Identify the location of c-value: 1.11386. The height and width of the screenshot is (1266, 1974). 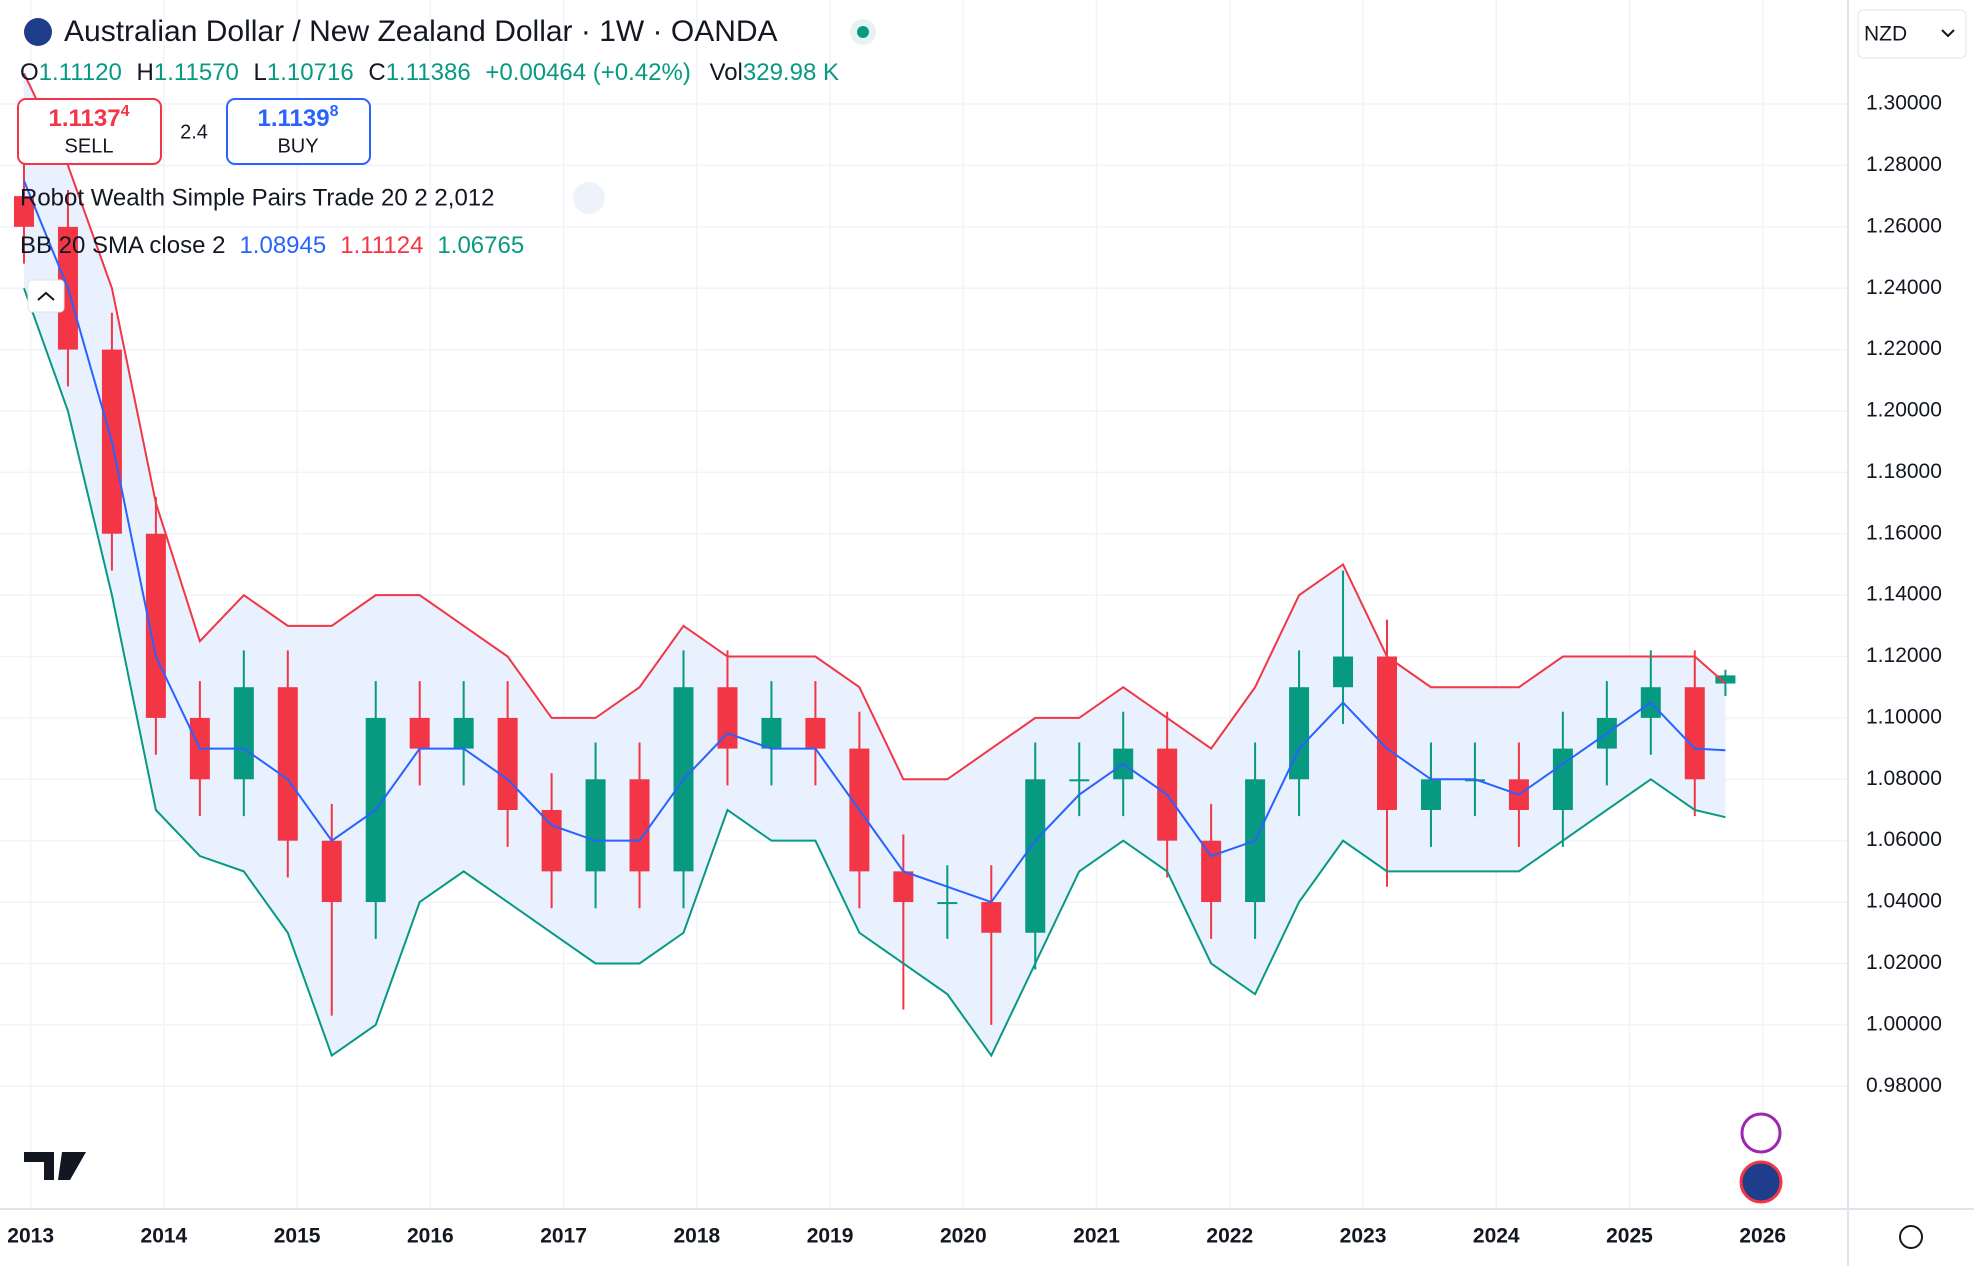
(428, 72).